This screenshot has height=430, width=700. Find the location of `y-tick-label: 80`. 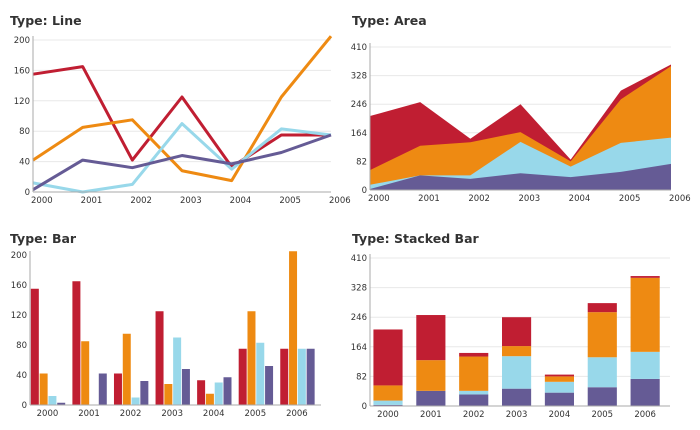

y-tick-label: 80 is located at coordinates (24, 132).